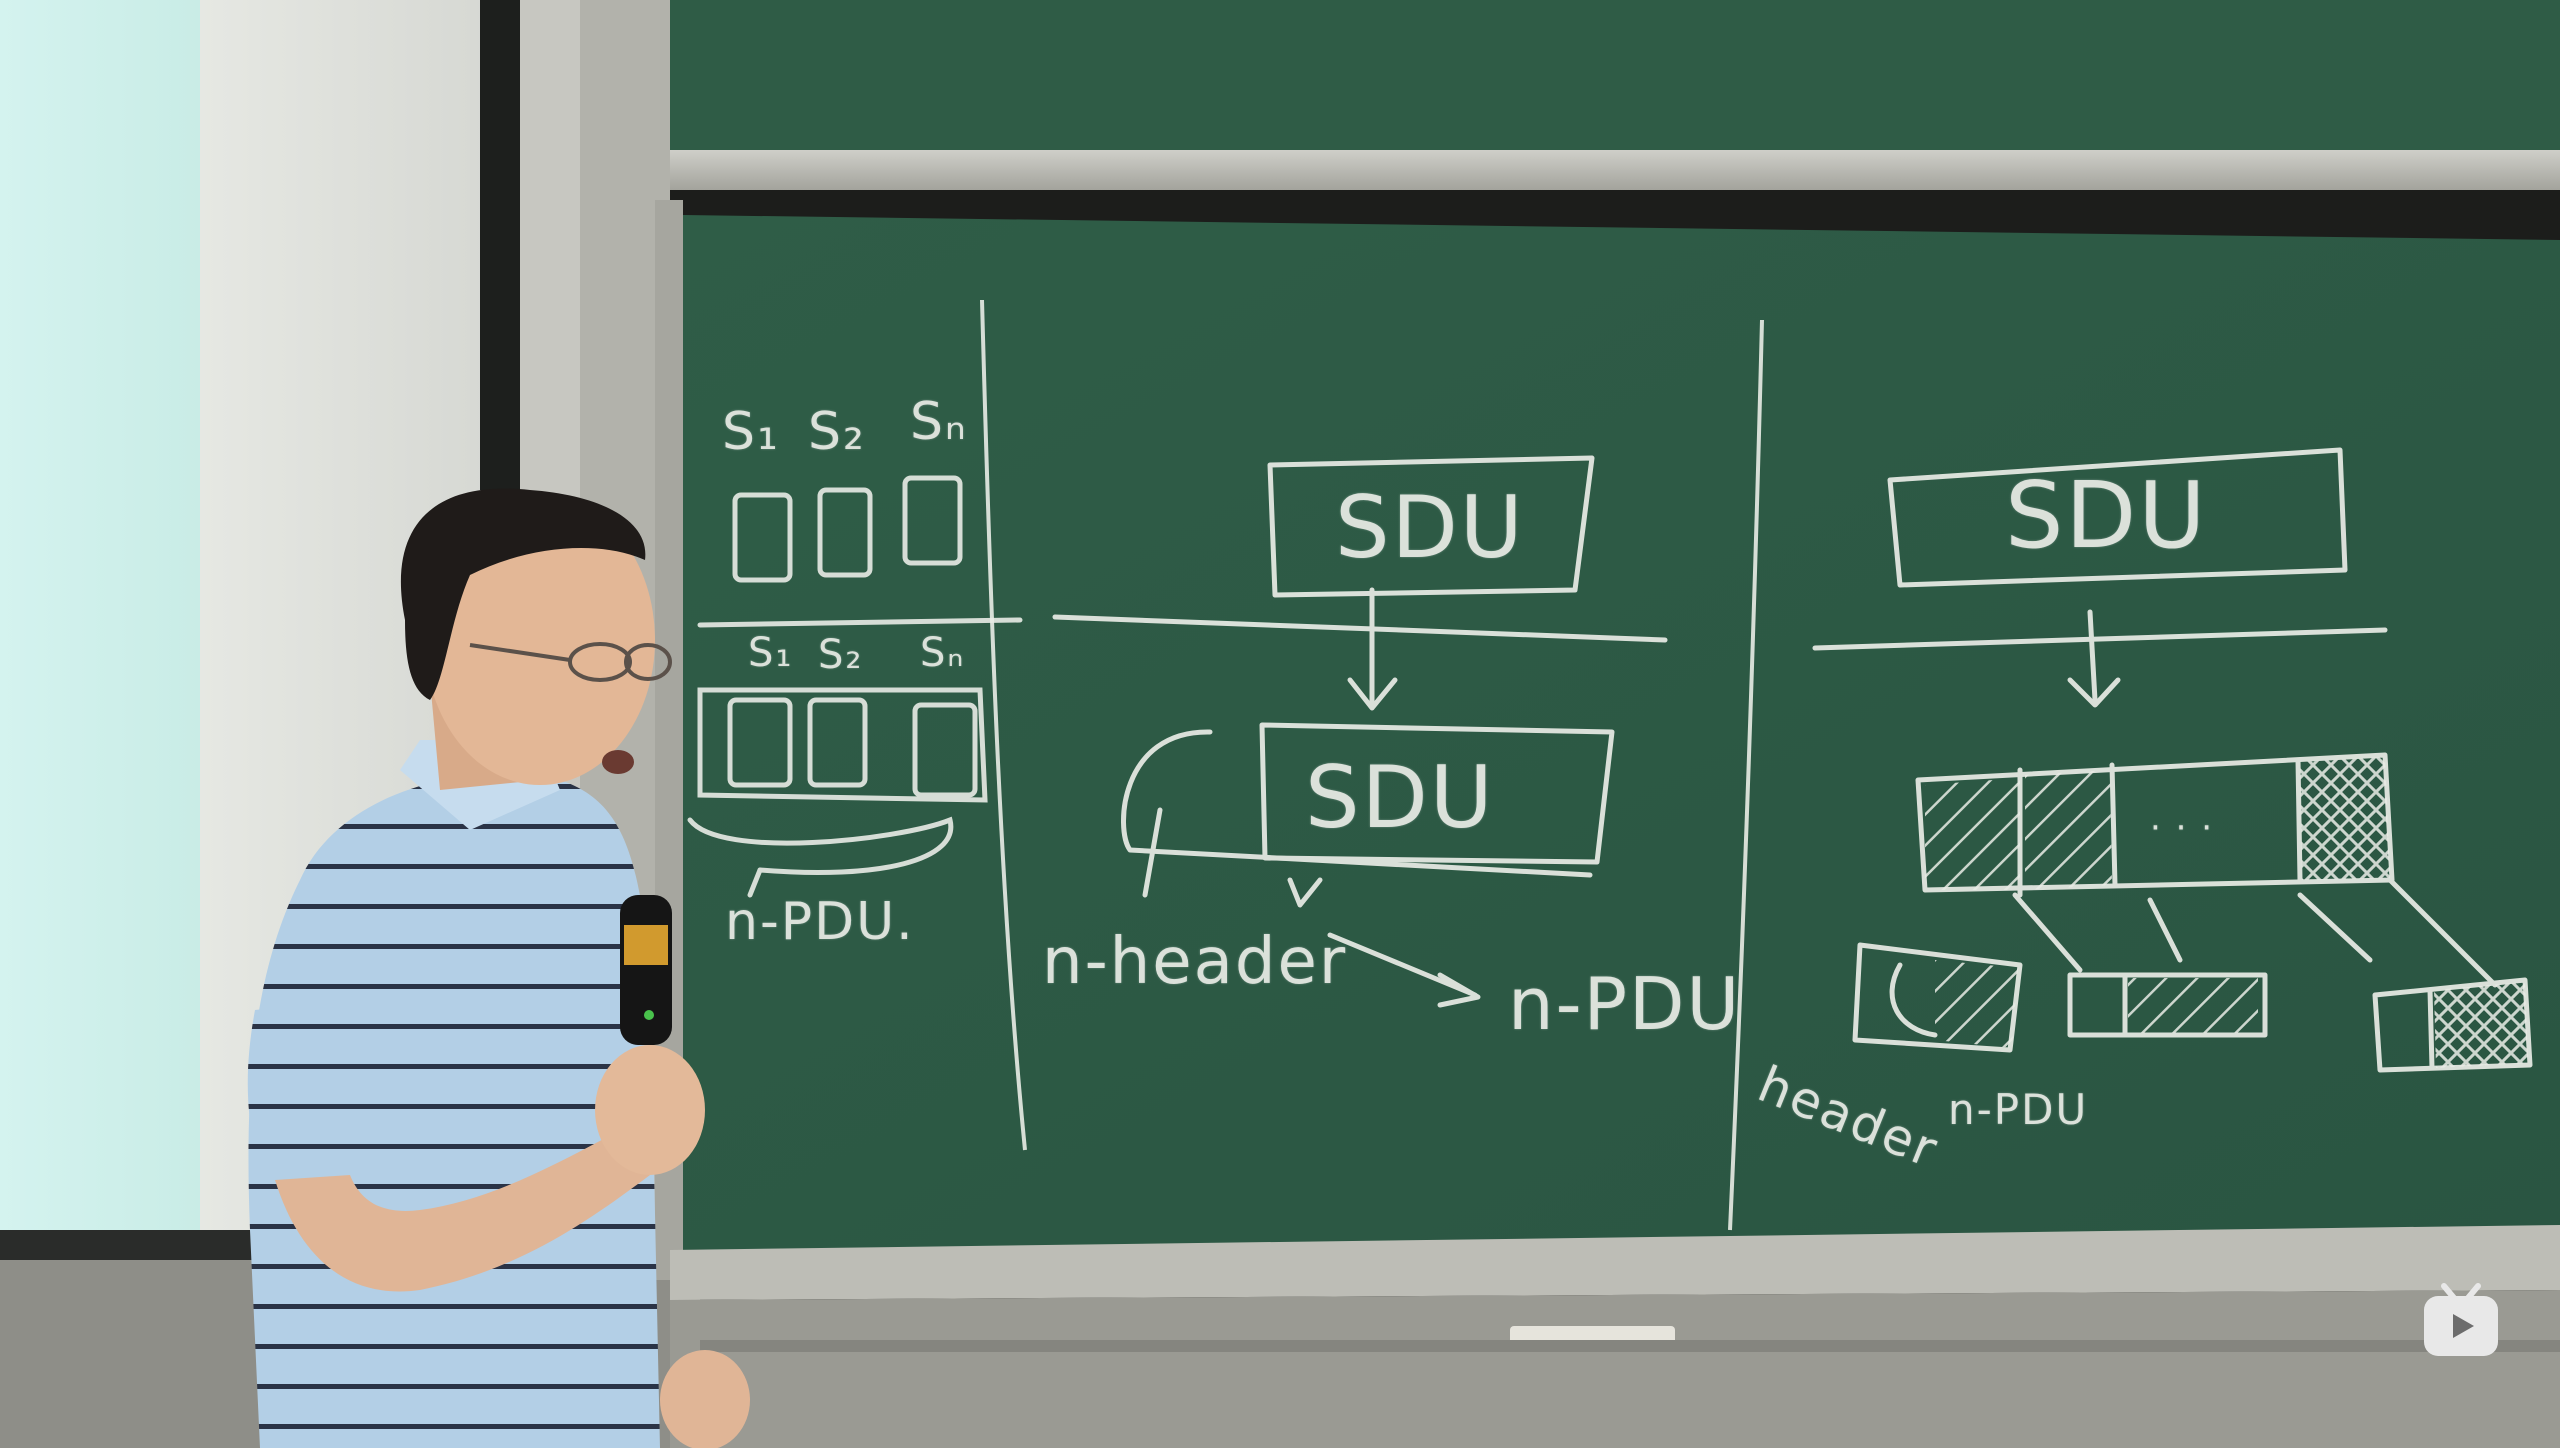 The height and width of the screenshot is (1448, 2560). What do you see at coordinates (1430, 528) in the screenshot?
I see `middle-sdu-top: SDU` at bounding box center [1430, 528].